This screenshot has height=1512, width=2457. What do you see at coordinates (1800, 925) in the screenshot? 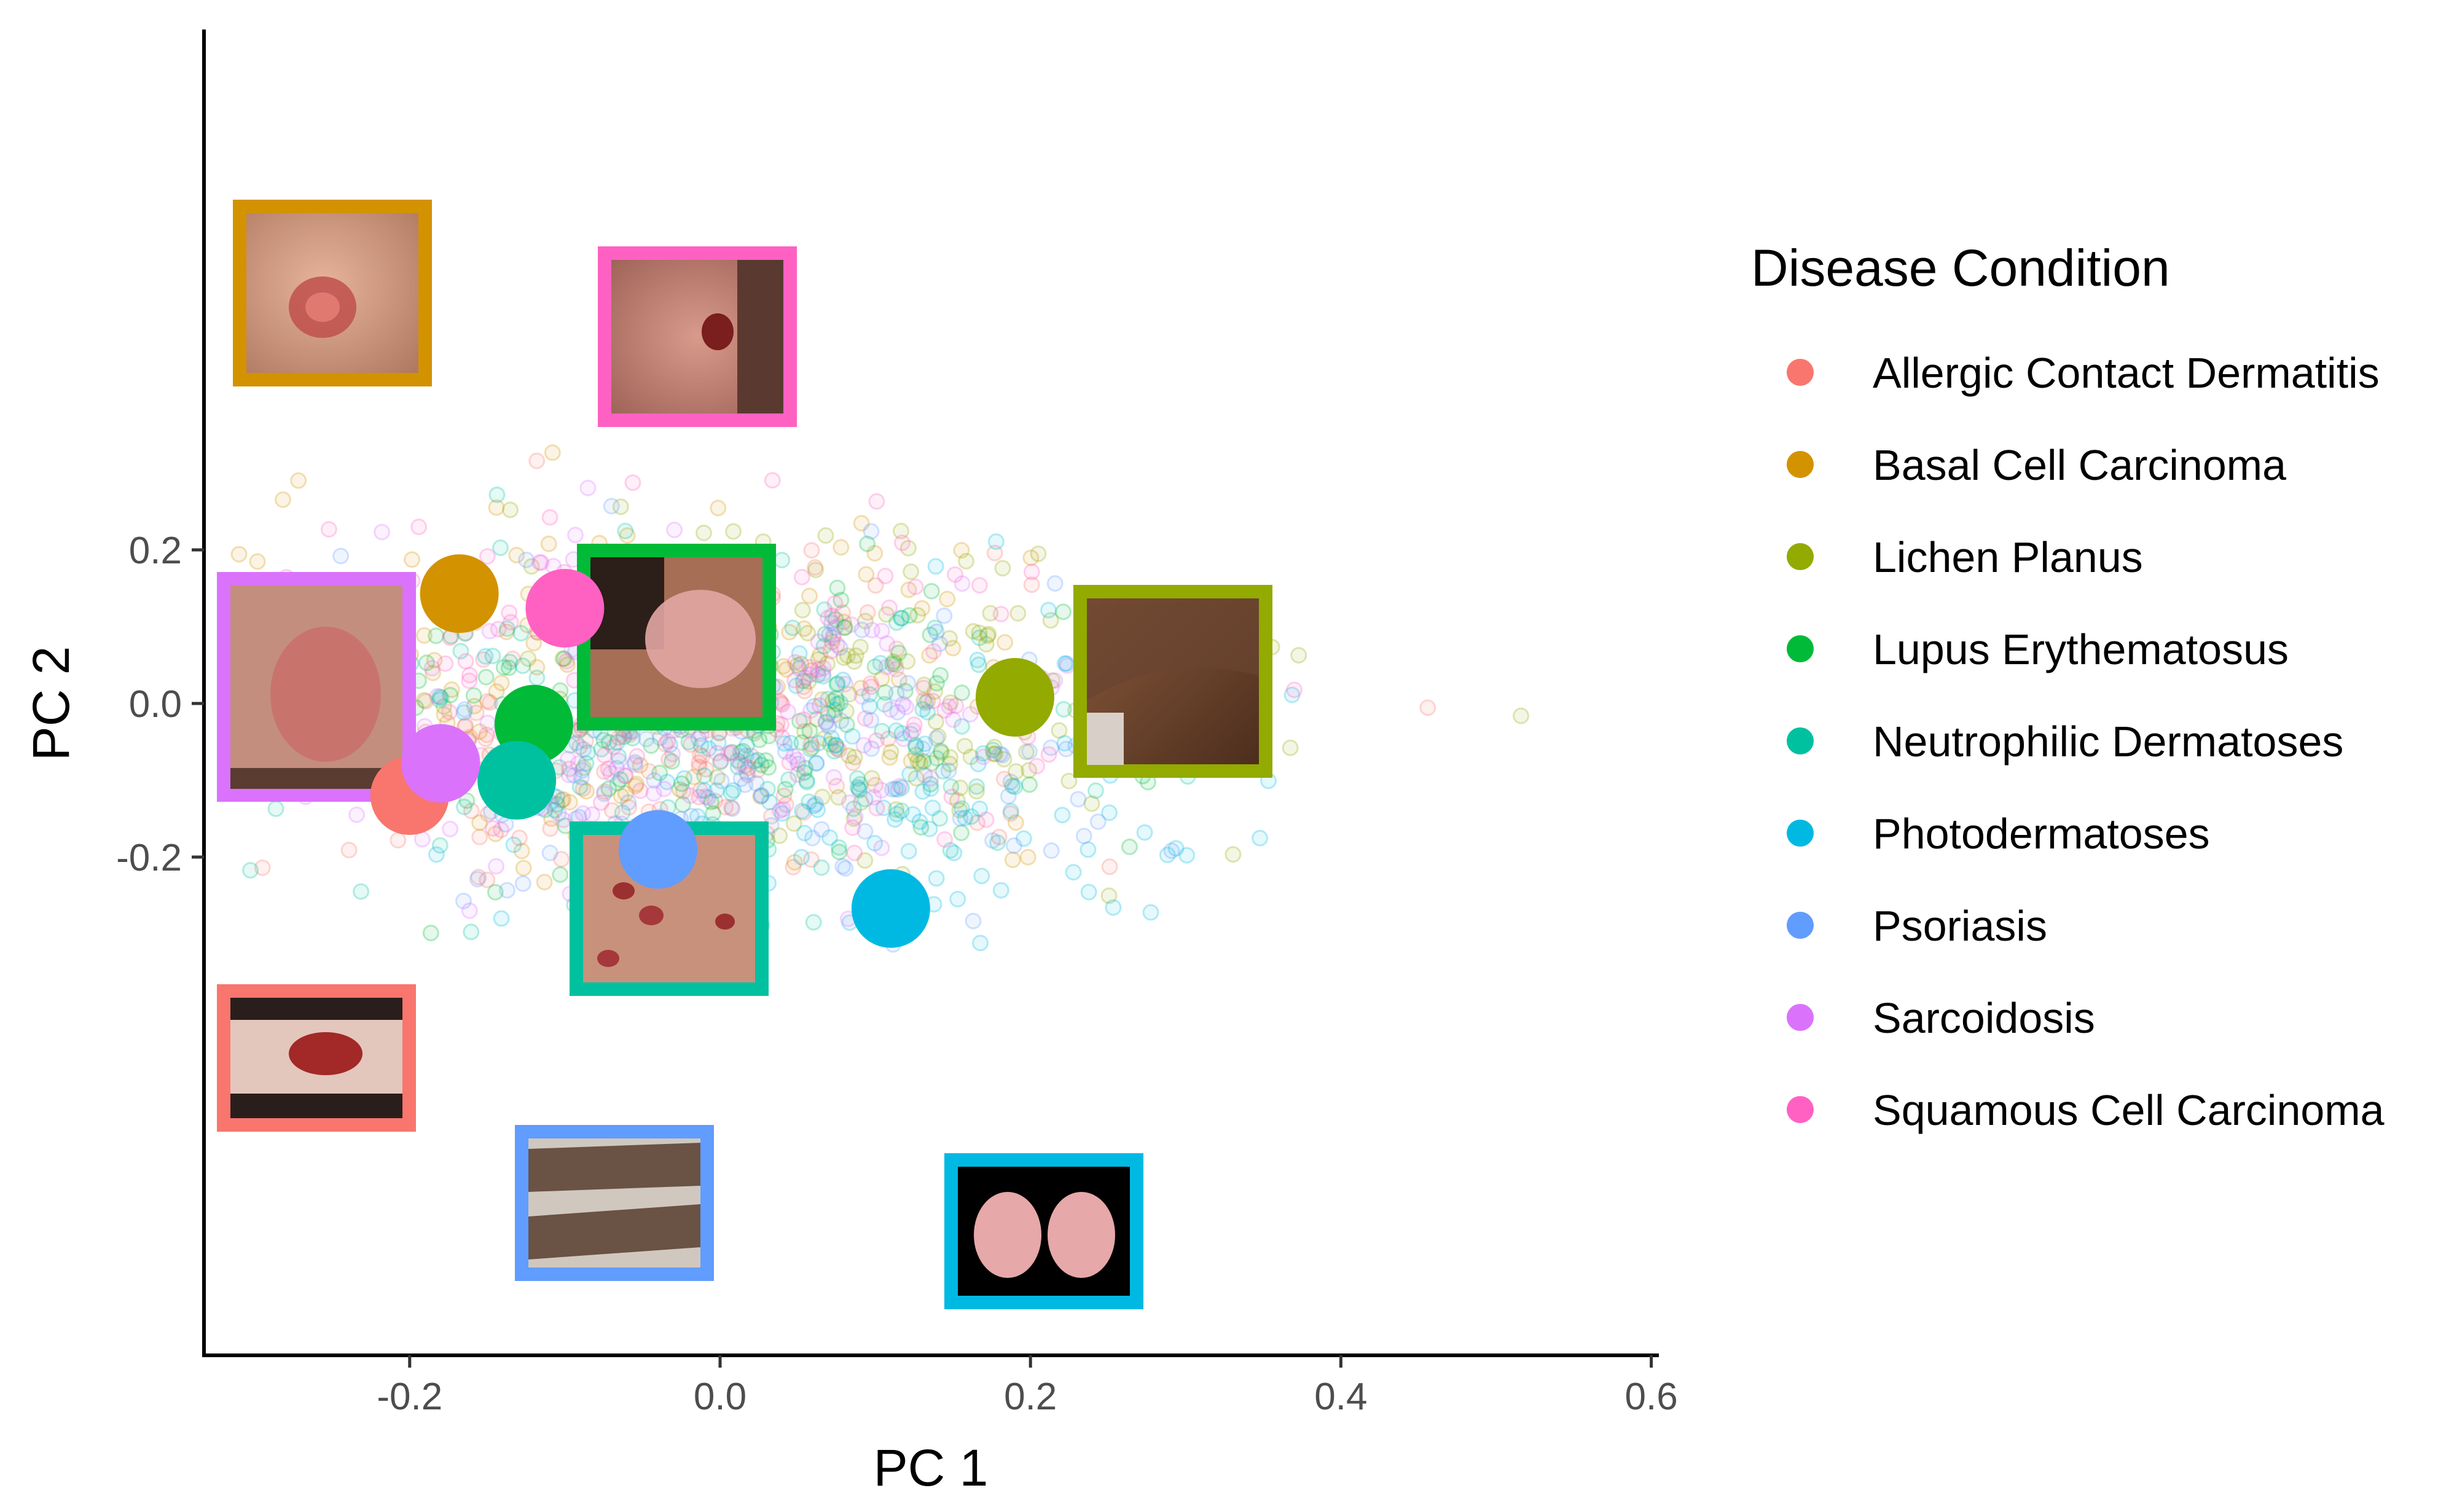
I see `legend-key-psoriasis` at bounding box center [1800, 925].